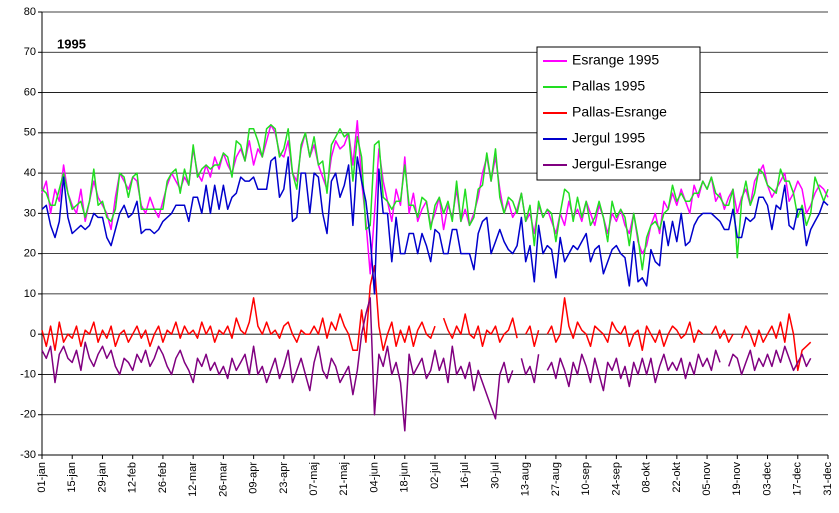 This screenshot has height=513, width=839. I want to click on y-tick-label: -30, so click(28, 455).